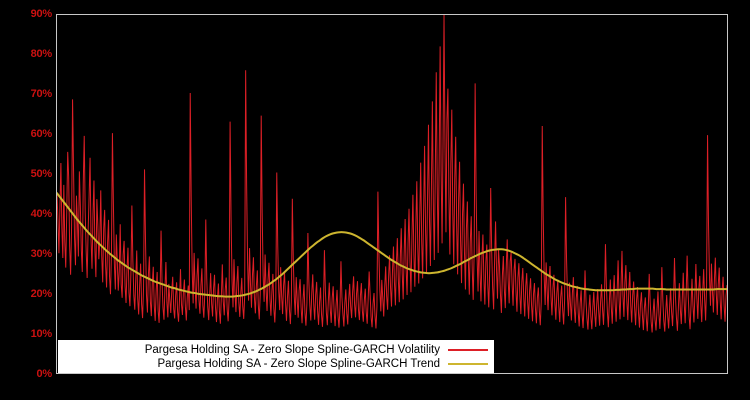 The height and width of the screenshot is (400, 750). What do you see at coordinates (41, 293) in the screenshot?
I see `y-tick-label: 20%` at bounding box center [41, 293].